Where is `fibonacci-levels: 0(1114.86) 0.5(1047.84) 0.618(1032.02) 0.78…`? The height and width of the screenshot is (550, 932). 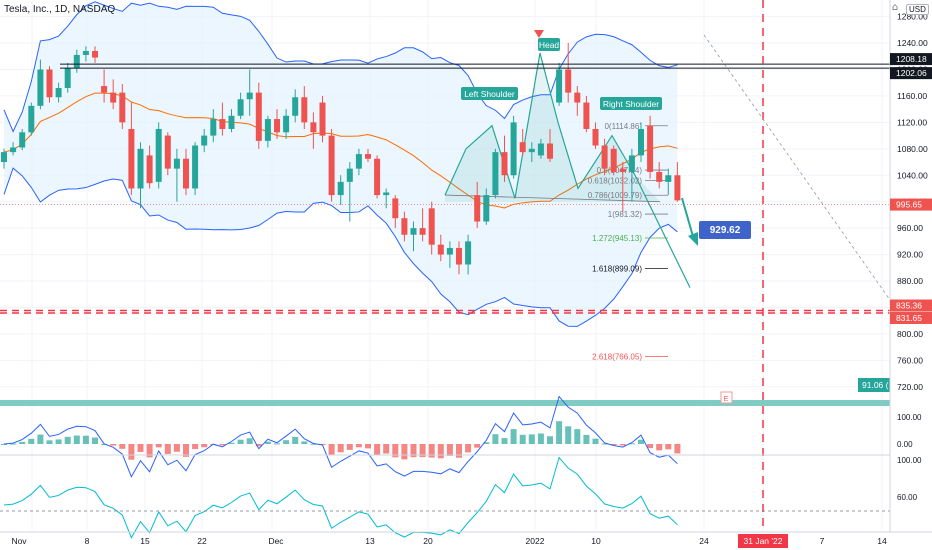
fibonacci-levels: 0(1114.86) 0.5(1047.84) 0.618(1032.02) 0.78… is located at coordinates (628, 241).